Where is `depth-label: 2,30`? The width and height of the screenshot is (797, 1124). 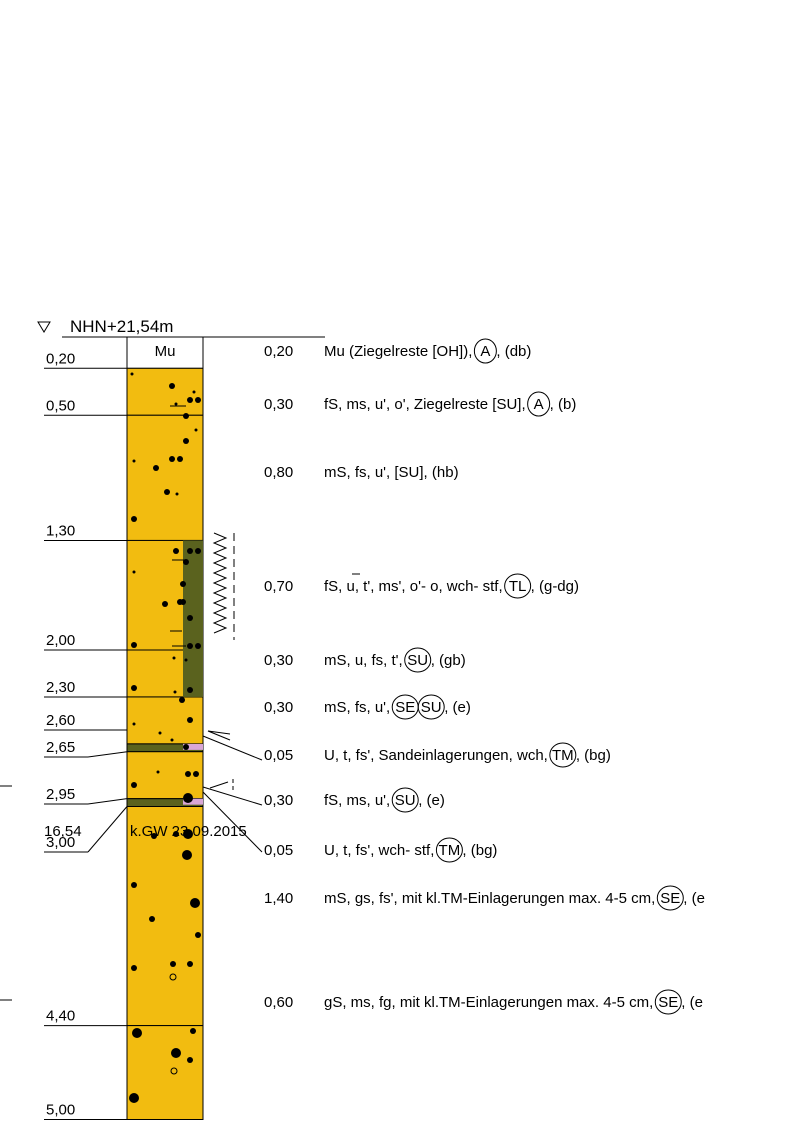
depth-label: 2,30 is located at coordinates (60, 687).